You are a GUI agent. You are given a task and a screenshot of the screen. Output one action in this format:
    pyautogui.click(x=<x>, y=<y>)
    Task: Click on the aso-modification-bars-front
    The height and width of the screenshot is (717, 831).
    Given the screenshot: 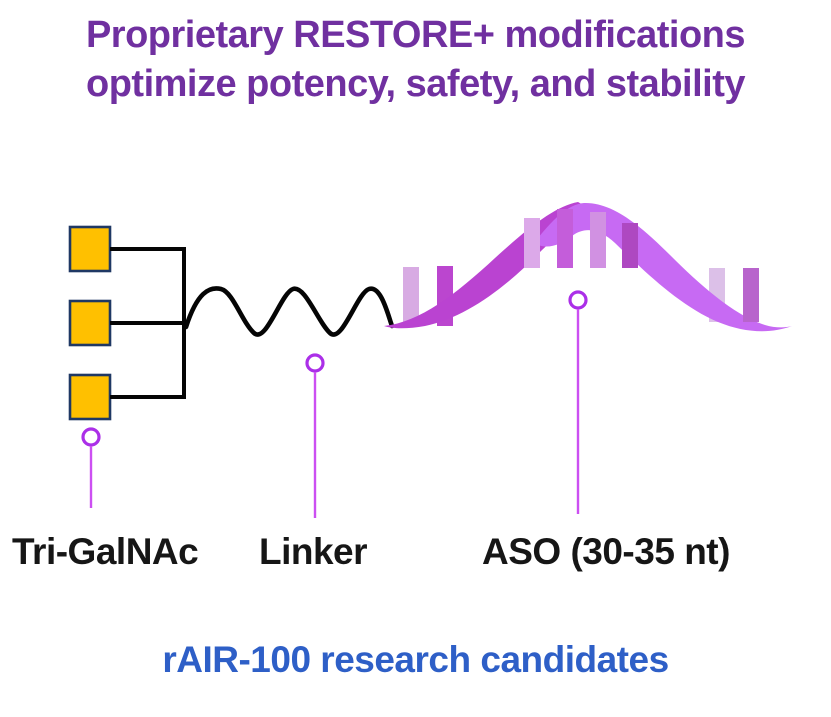 What is the action you would take?
    pyautogui.click(x=641, y=265)
    